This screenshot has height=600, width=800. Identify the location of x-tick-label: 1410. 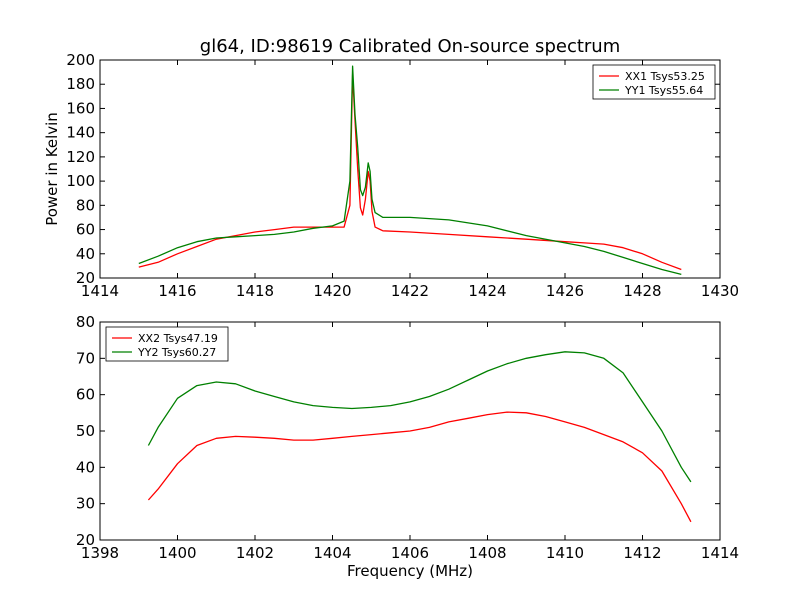
(565, 553).